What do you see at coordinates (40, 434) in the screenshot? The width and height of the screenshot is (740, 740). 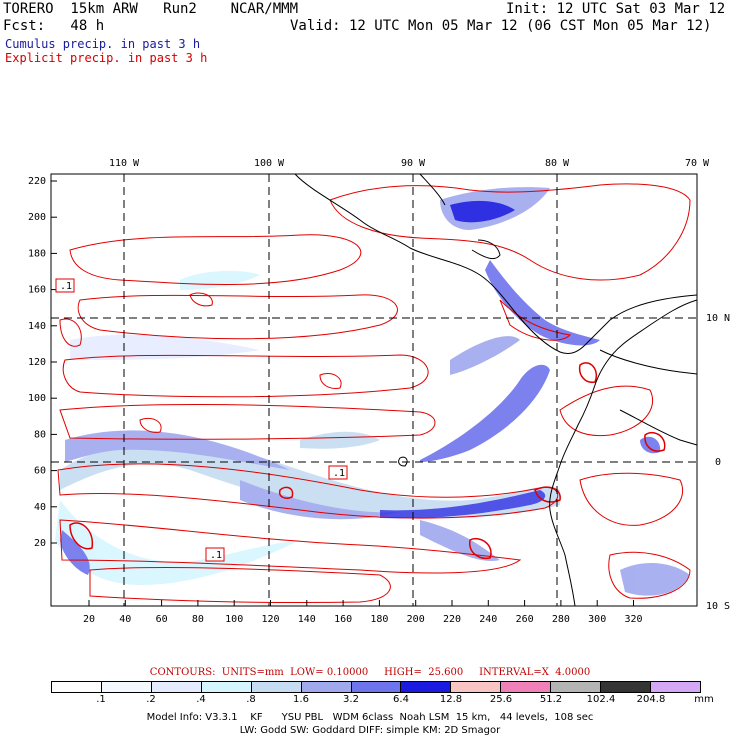 I see `y-tick-label: 80` at bounding box center [40, 434].